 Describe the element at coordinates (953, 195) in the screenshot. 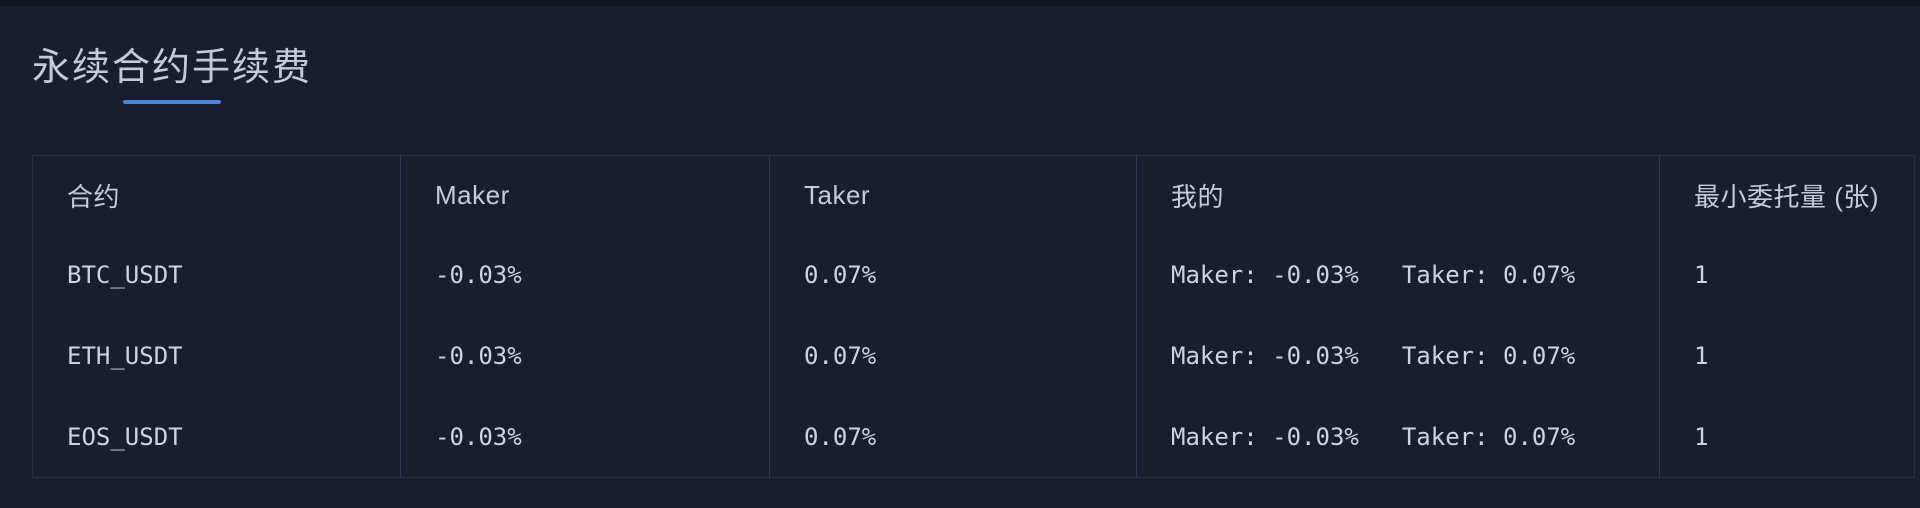

I see `col-header-taker: Taker` at that location.